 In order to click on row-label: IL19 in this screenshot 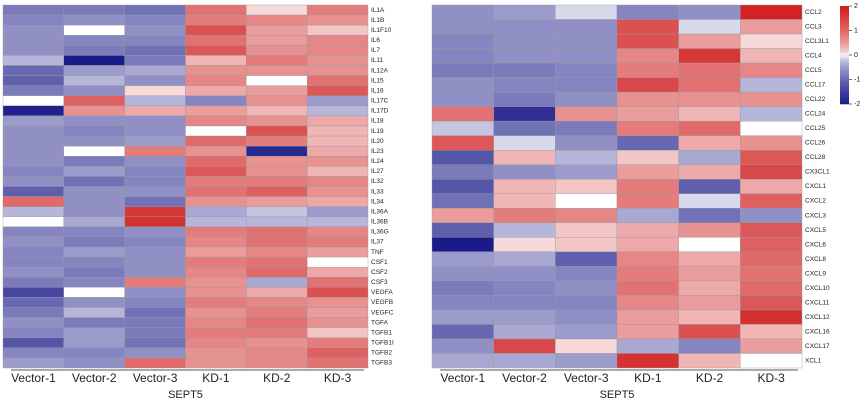, I will do `click(377, 131)`.